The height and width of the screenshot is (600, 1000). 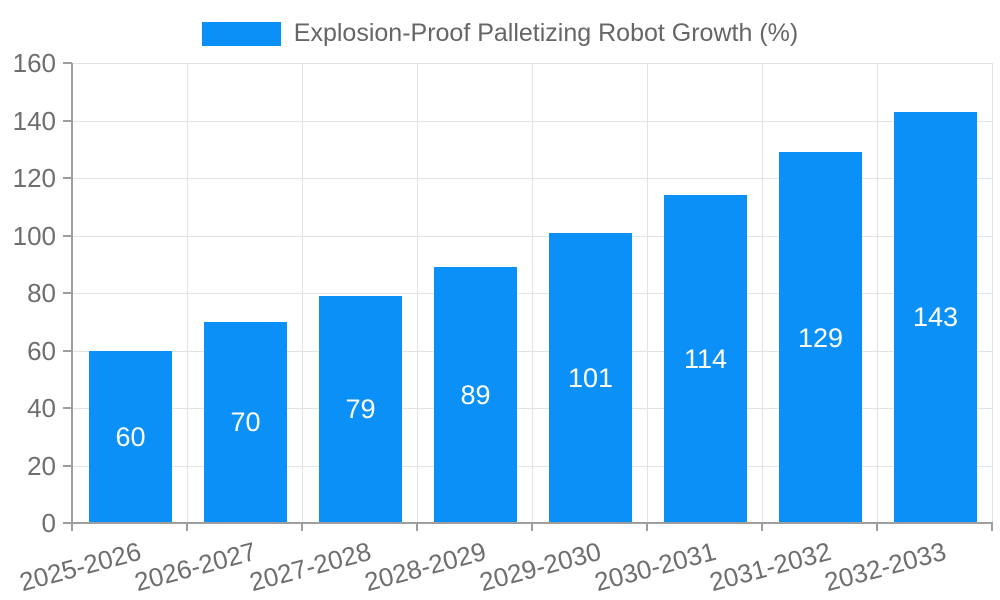 What do you see at coordinates (655, 567) in the screenshot?
I see `x-tick-label: 2030-2031` at bounding box center [655, 567].